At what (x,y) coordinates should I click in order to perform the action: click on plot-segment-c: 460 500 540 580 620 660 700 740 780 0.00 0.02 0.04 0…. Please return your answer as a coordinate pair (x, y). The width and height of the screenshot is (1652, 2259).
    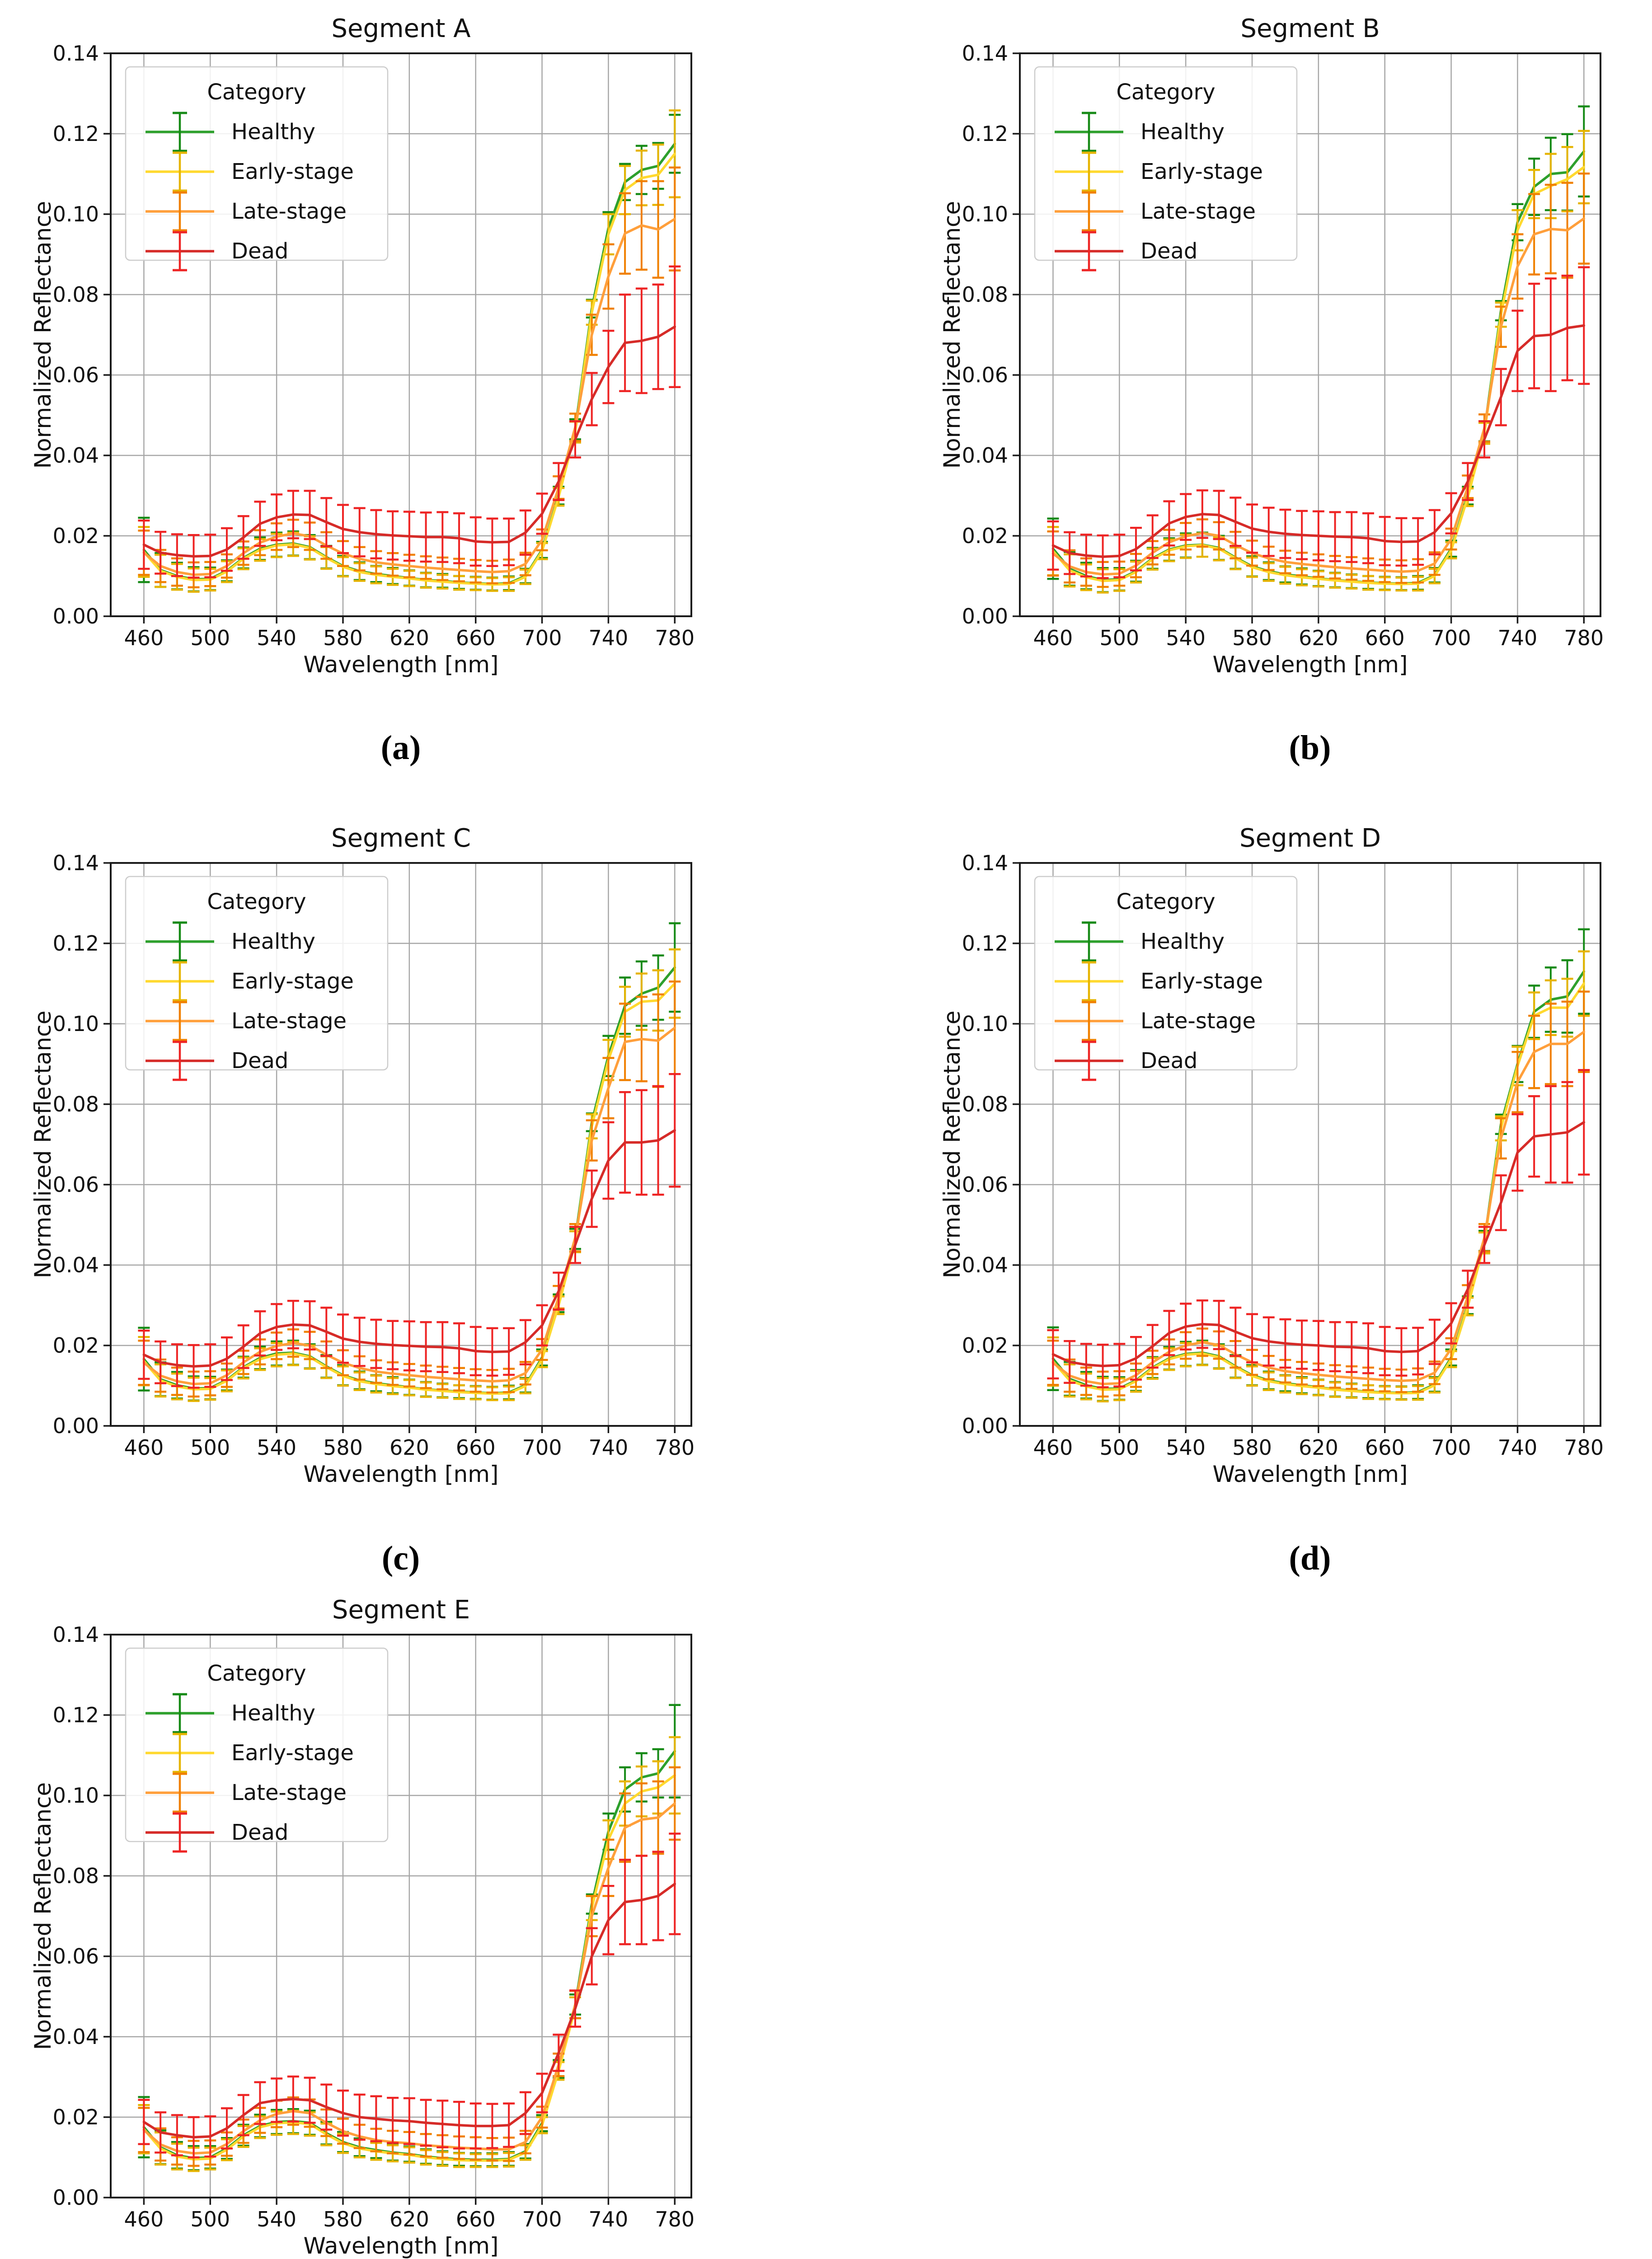
    Looking at the image, I should click on (362, 1155).